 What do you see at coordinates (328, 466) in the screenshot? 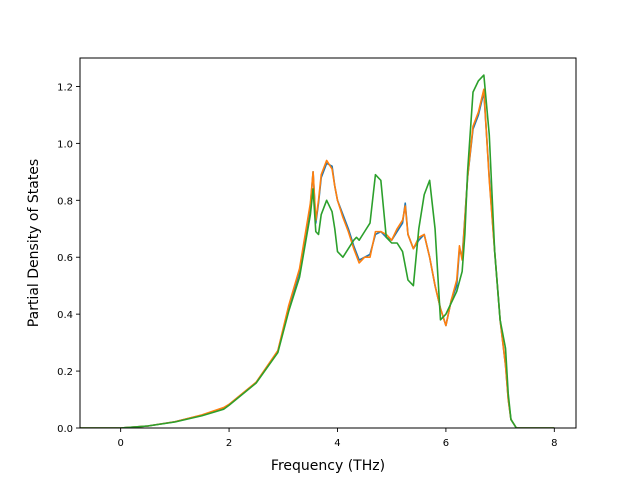
I see `x-axis-label: Frequency (THz)` at bounding box center [328, 466].